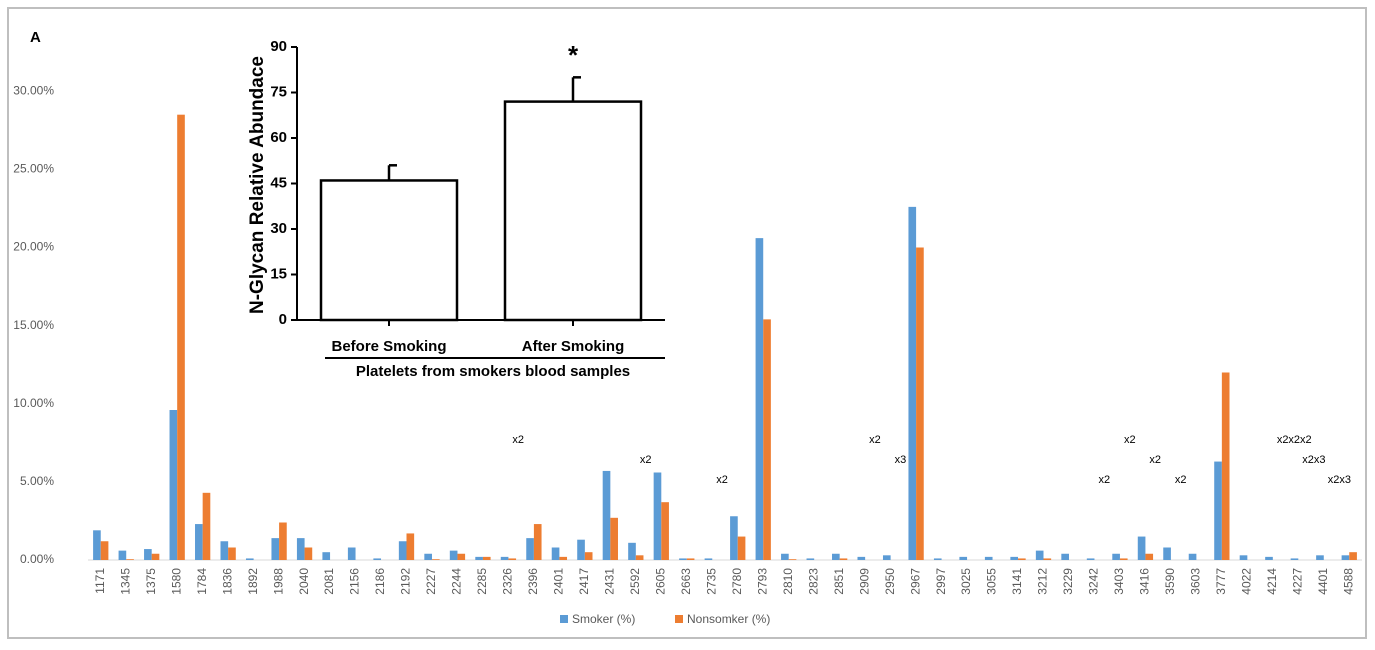 The image size is (1375, 650). I want to click on x-tick-label: 2285, so click(482, 581).